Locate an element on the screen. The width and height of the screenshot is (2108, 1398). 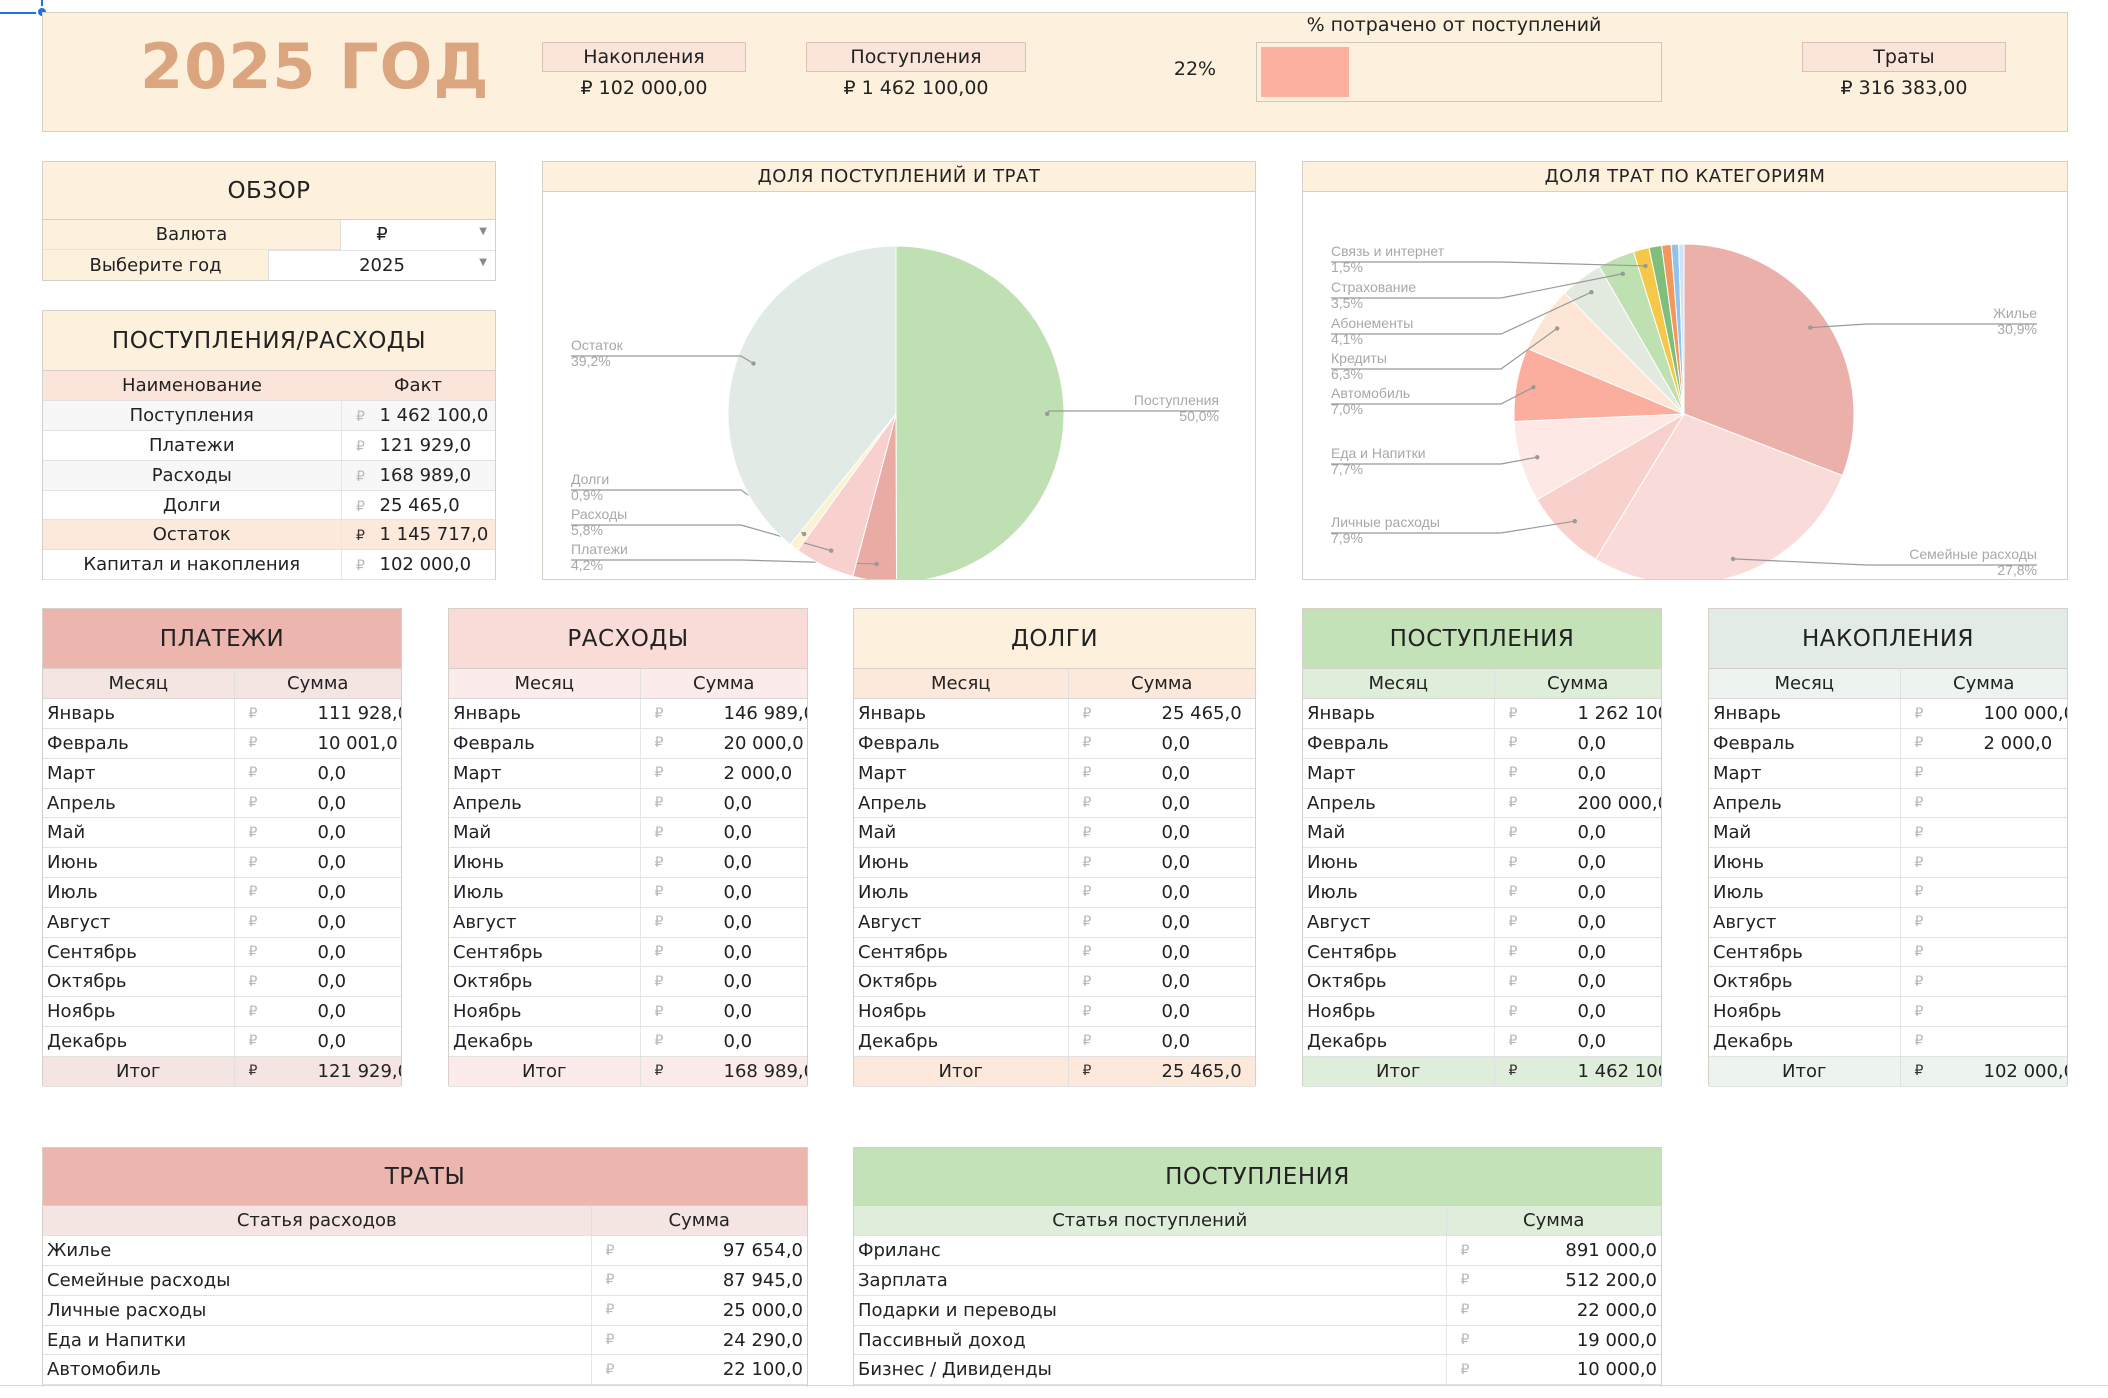
item-amount: 891 000,0 is located at coordinates (1607, 1251).